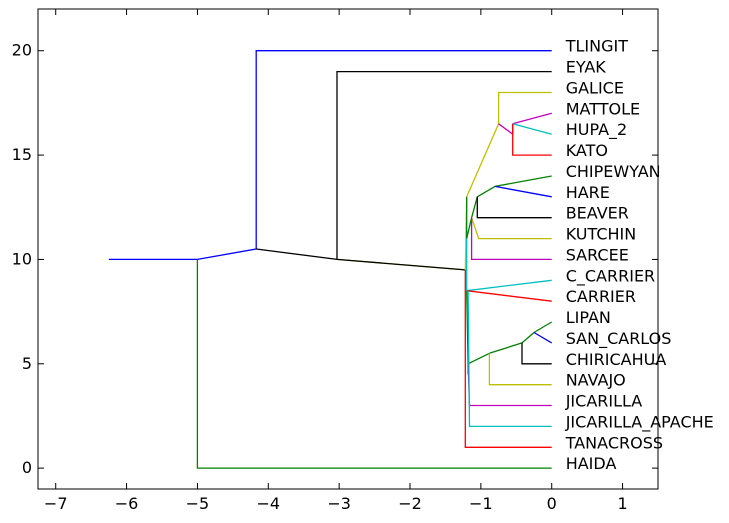 This screenshot has height=523, width=729. What do you see at coordinates (613, 171) in the screenshot?
I see `leaf-label: CHIPEWYAN` at bounding box center [613, 171].